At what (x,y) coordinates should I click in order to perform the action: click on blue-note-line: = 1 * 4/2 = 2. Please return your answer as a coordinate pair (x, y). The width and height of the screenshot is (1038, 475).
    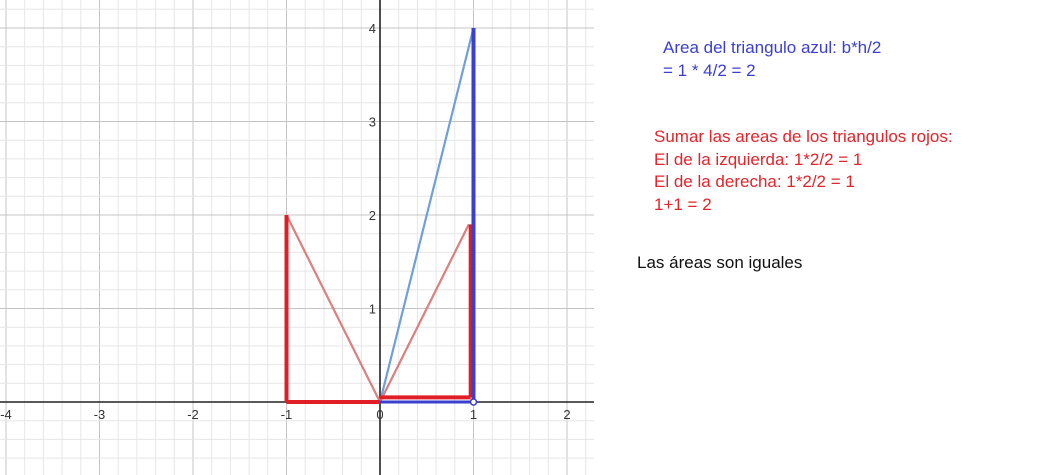
    Looking at the image, I should click on (709, 70).